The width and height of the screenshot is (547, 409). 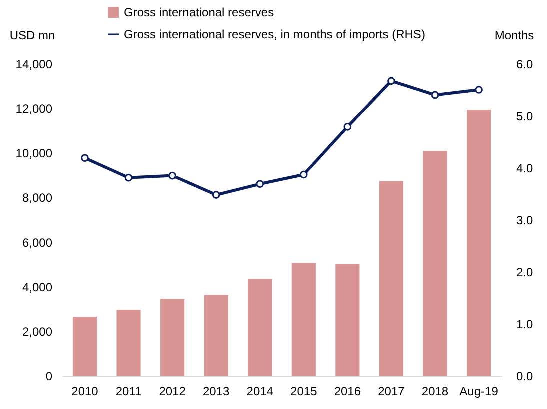 I want to click on legend-label: Gross international reserves, so click(x=199, y=13).